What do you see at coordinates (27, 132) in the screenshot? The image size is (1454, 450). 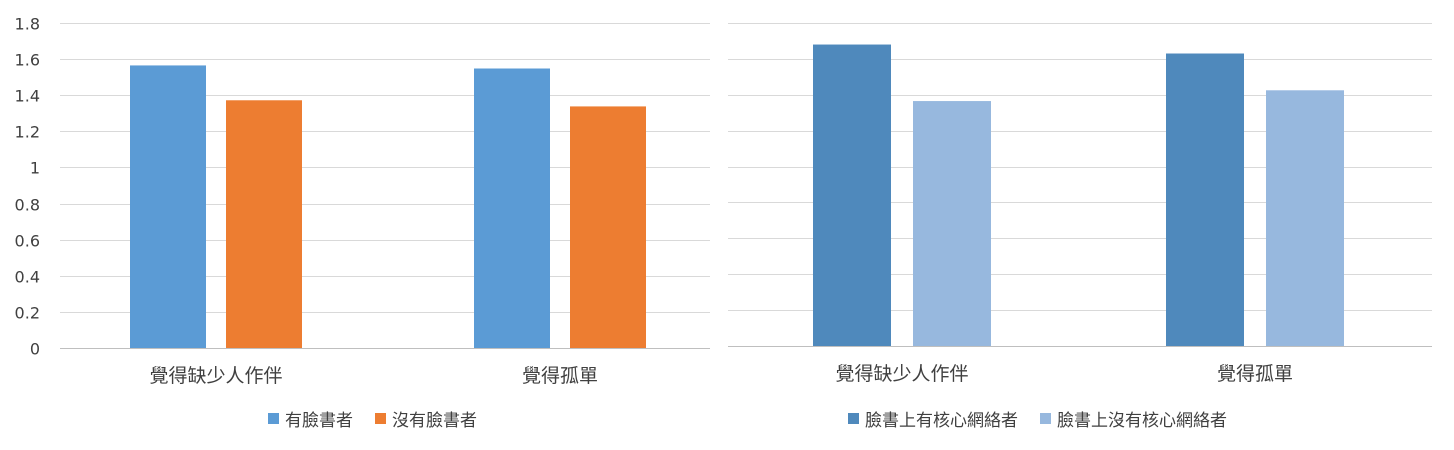 I see `y-tick-label: 1.2` at bounding box center [27, 132].